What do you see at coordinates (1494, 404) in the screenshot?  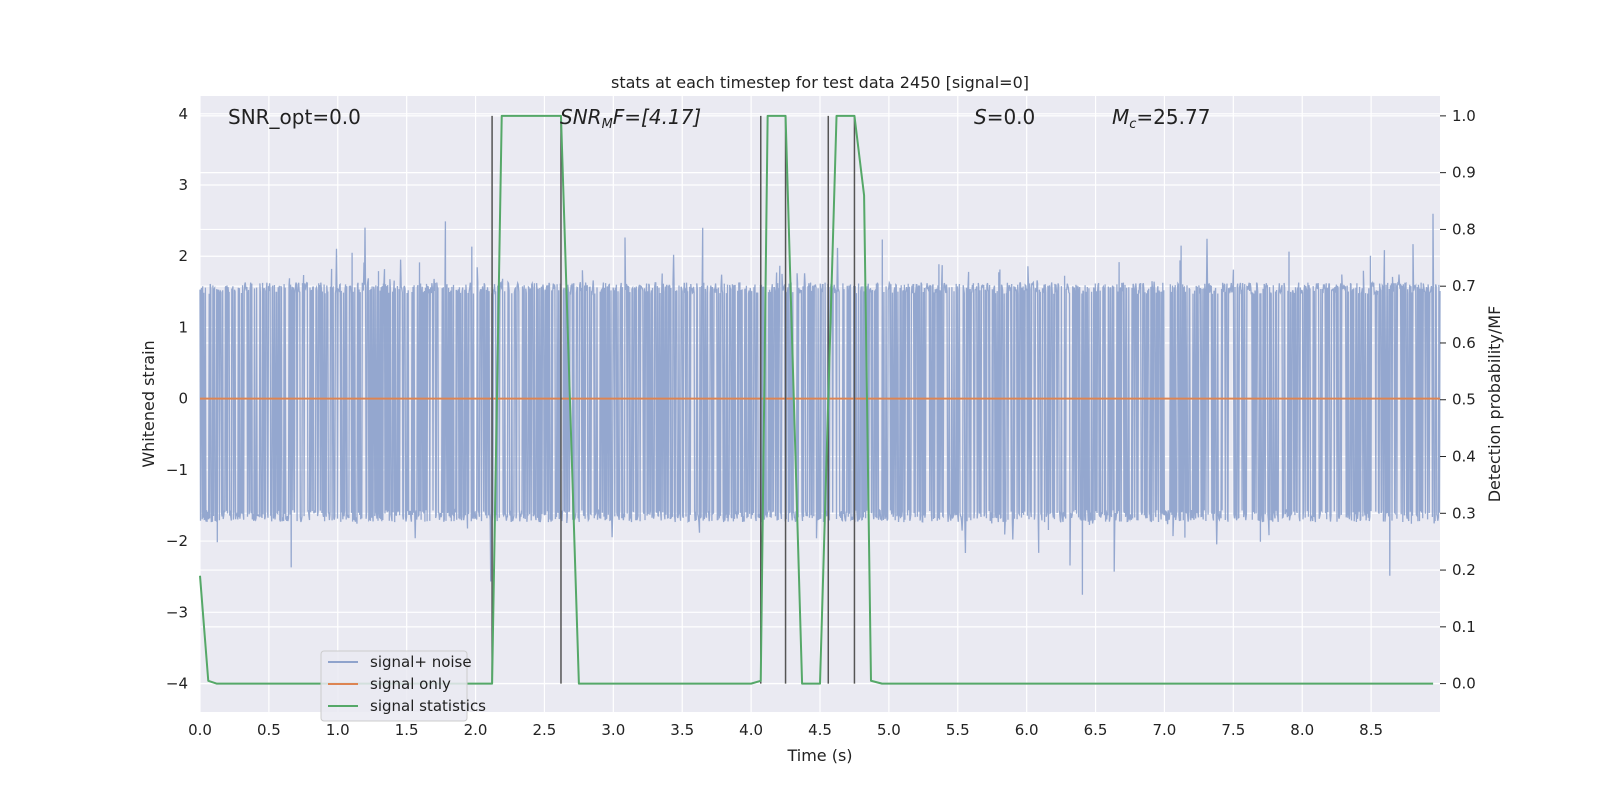 I see `y-right-axis-title: Detection probability/MF` at bounding box center [1494, 404].